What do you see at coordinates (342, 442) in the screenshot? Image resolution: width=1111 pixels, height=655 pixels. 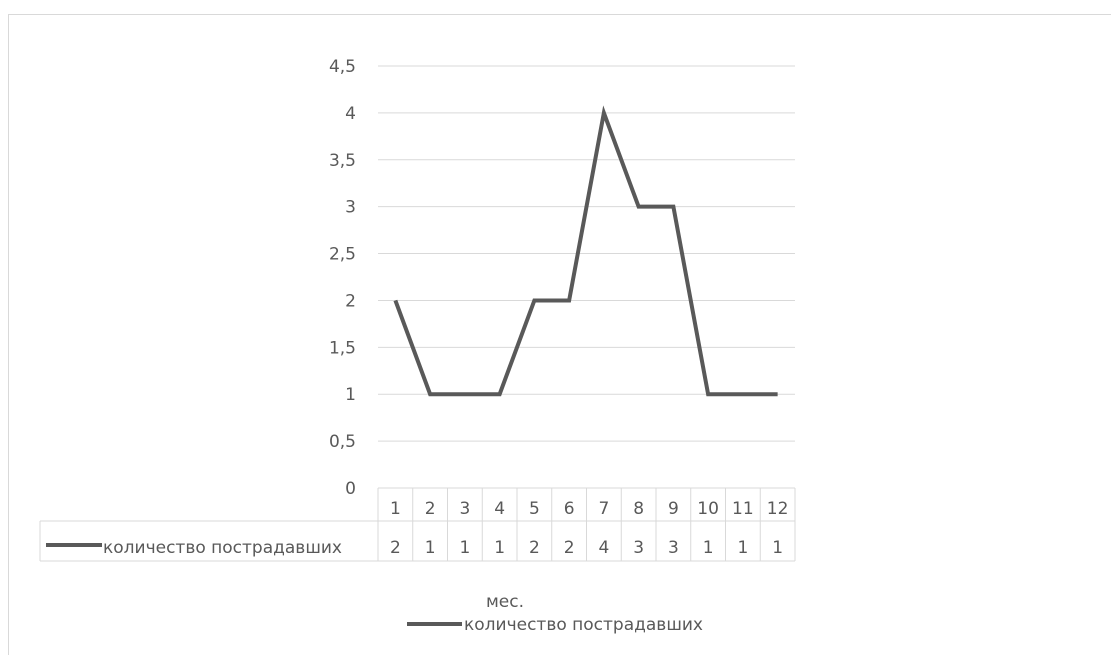 I see `y-tick-label: 0,5` at bounding box center [342, 442].